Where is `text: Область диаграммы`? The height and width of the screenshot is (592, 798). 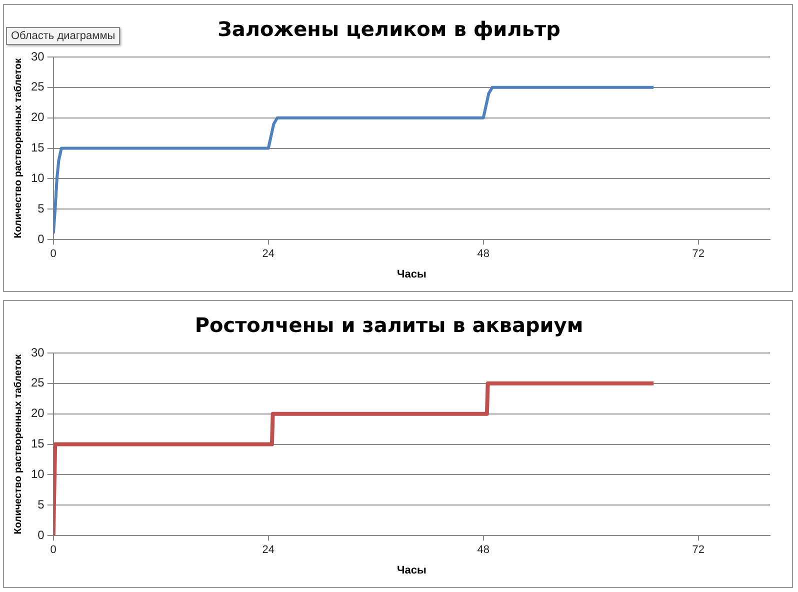
text: Область диаграммы is located at coordinates (63, 36).